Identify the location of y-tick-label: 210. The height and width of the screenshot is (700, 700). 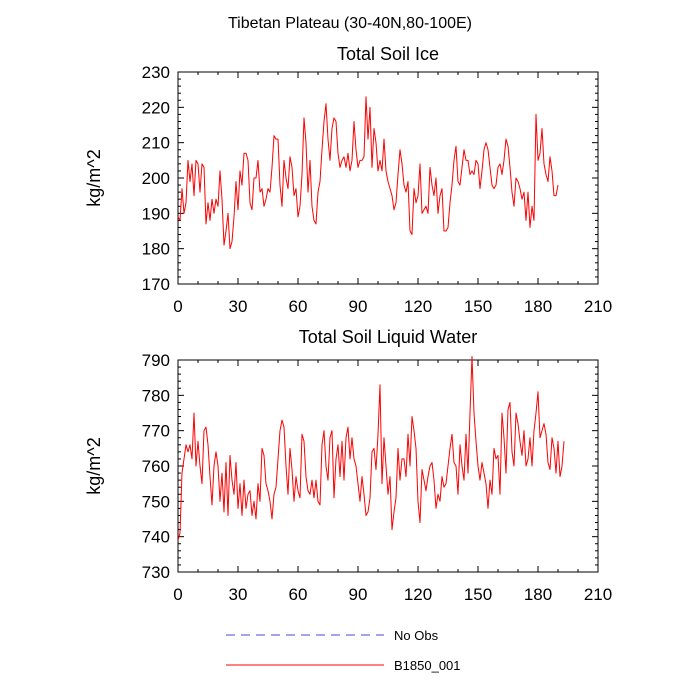
(156, 143).